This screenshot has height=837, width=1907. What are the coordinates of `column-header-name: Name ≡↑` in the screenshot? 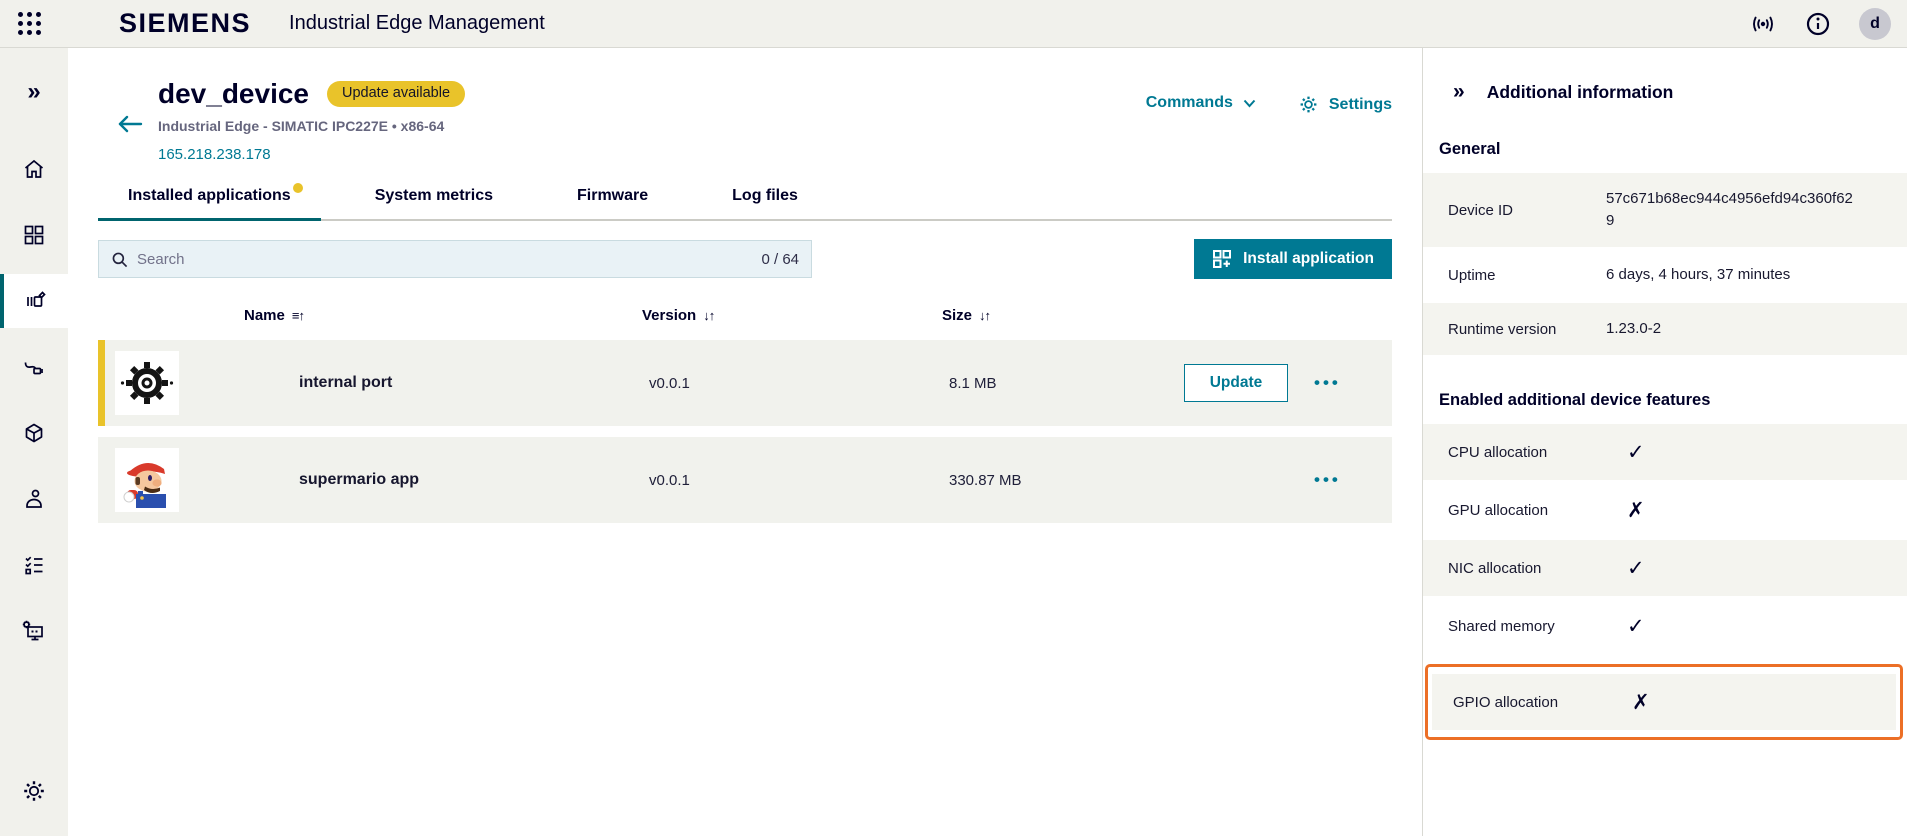 It's located at (443, 315).